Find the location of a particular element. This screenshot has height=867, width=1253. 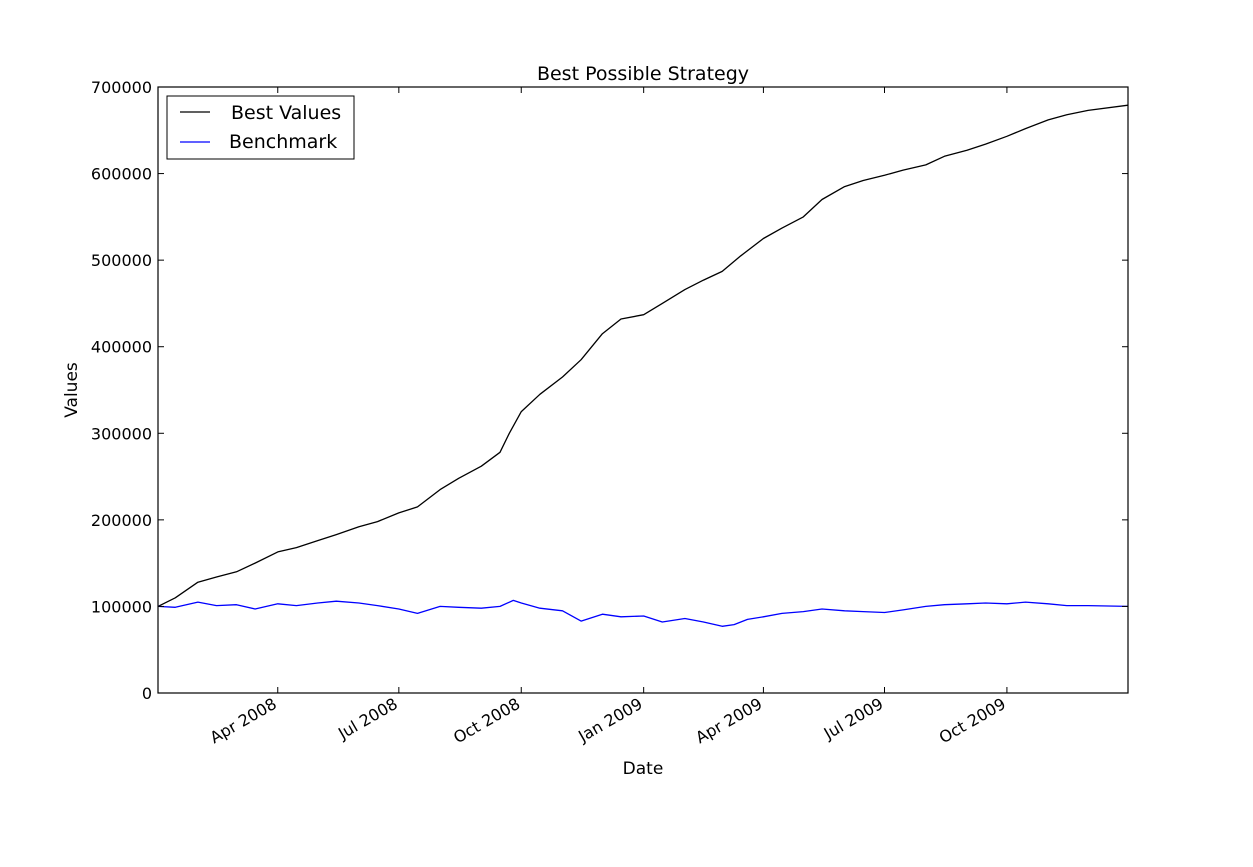

legend-label-best-values: Best Values is located at coordinates (286, 113).